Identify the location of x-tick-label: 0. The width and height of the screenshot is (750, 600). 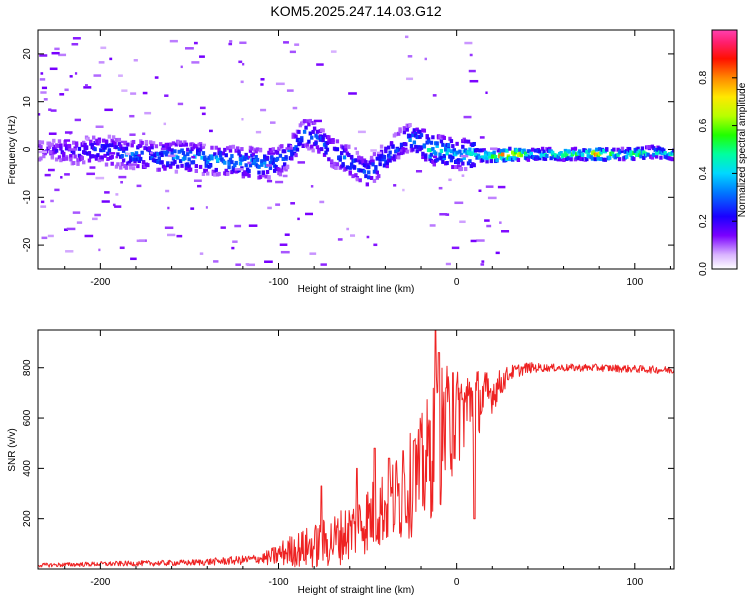
(457, 282).